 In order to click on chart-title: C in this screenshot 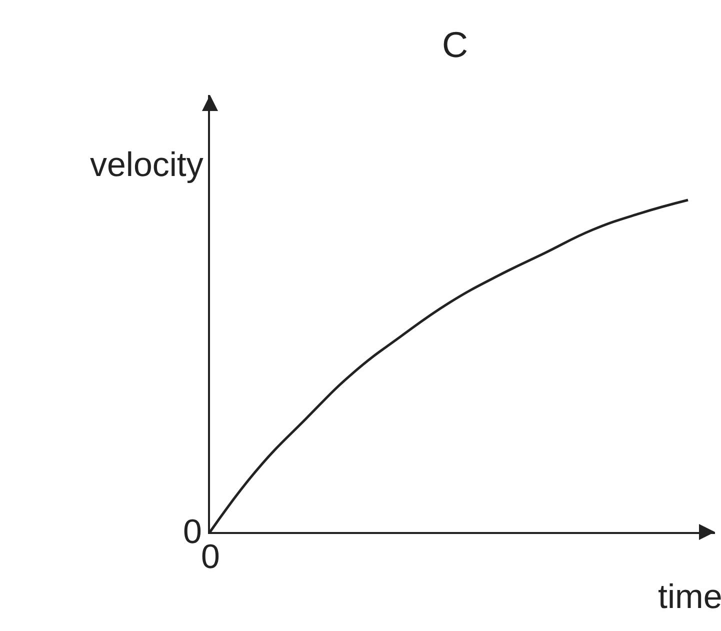, I will do `click(455, 44)`.